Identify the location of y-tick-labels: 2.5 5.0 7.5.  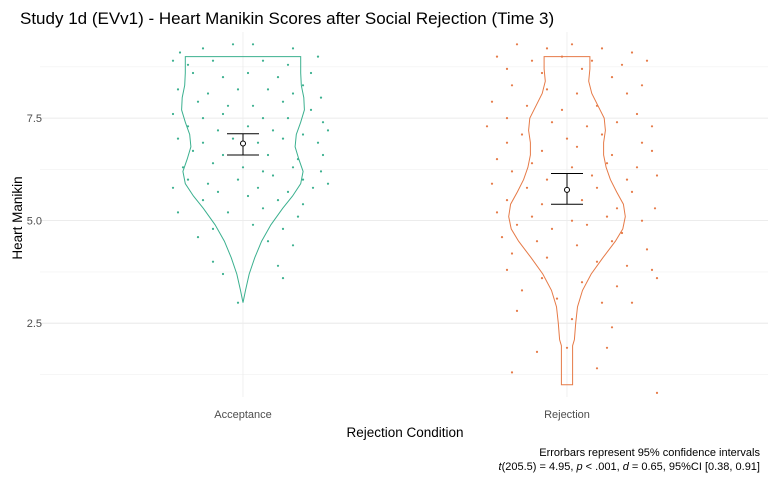
(34, 221).